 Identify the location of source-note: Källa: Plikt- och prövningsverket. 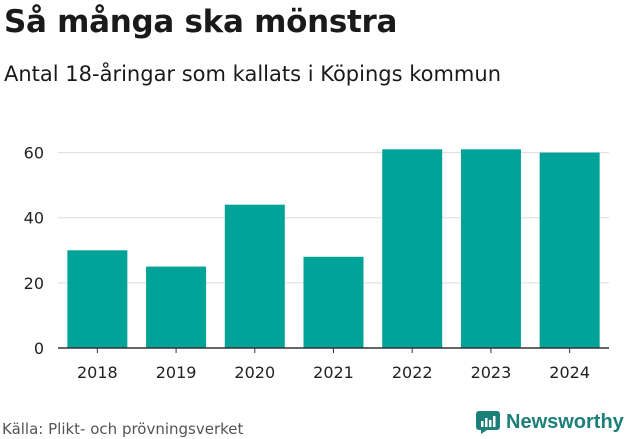
(123, 429).